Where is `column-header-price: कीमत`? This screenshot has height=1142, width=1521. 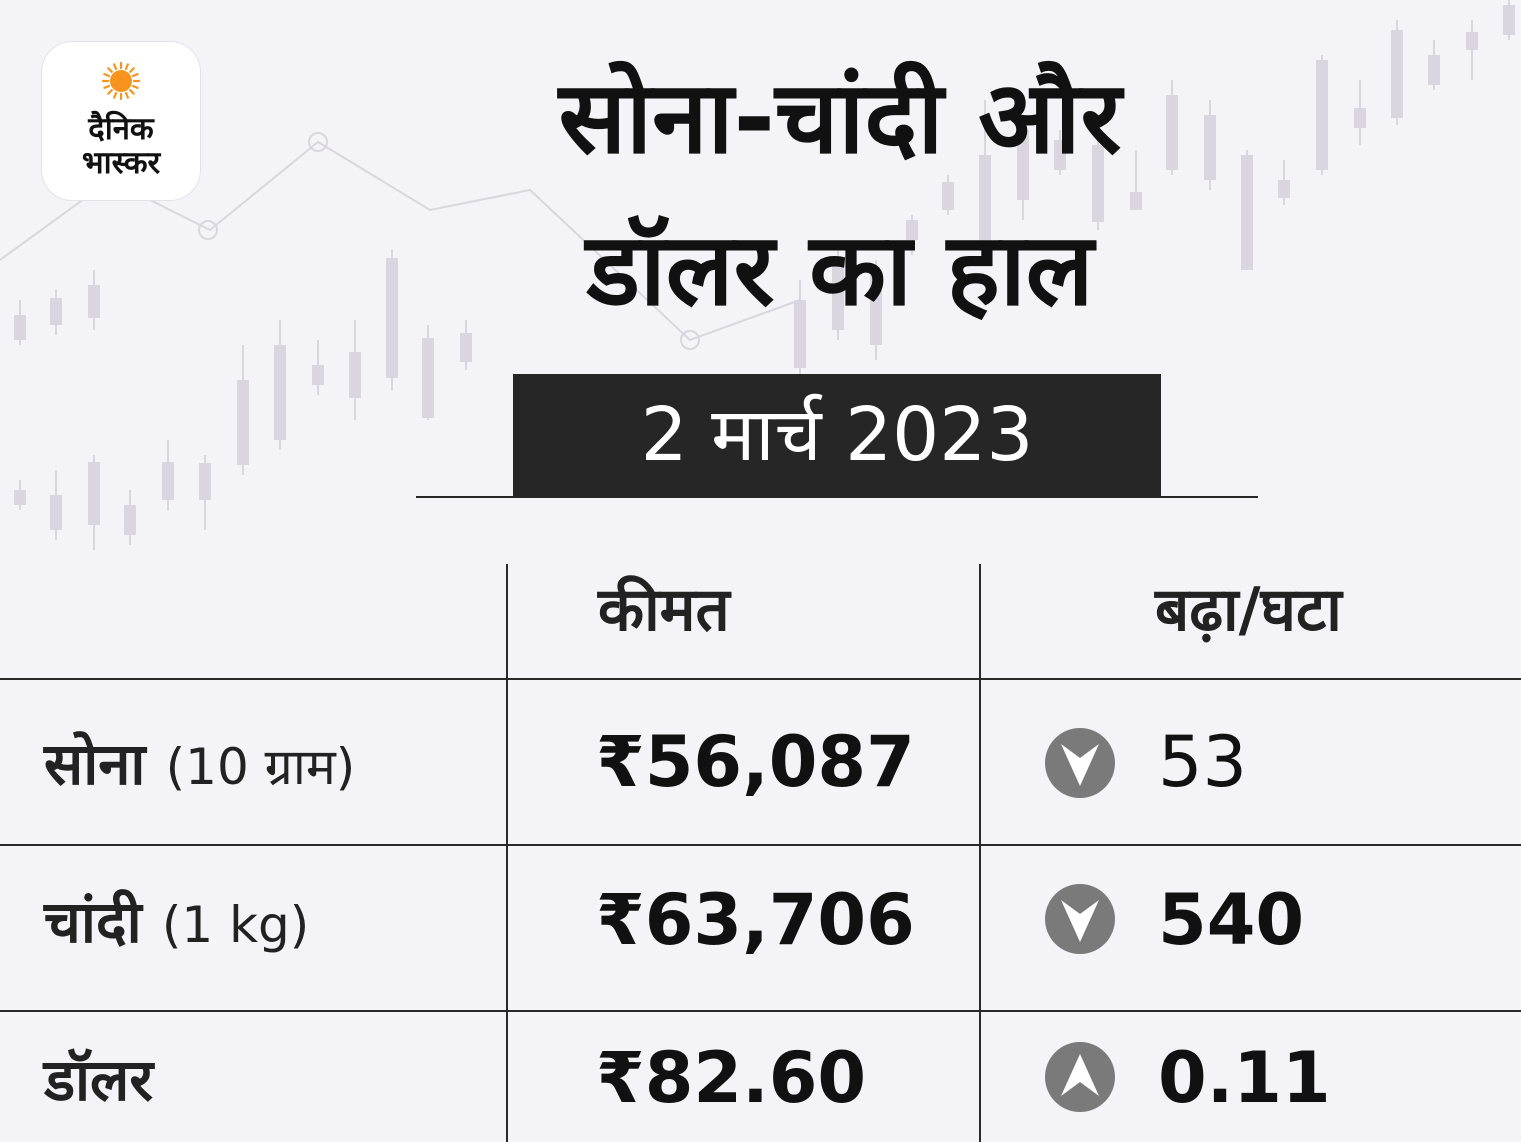 column-header-price: कीमत is located at coordinates (664, 610).